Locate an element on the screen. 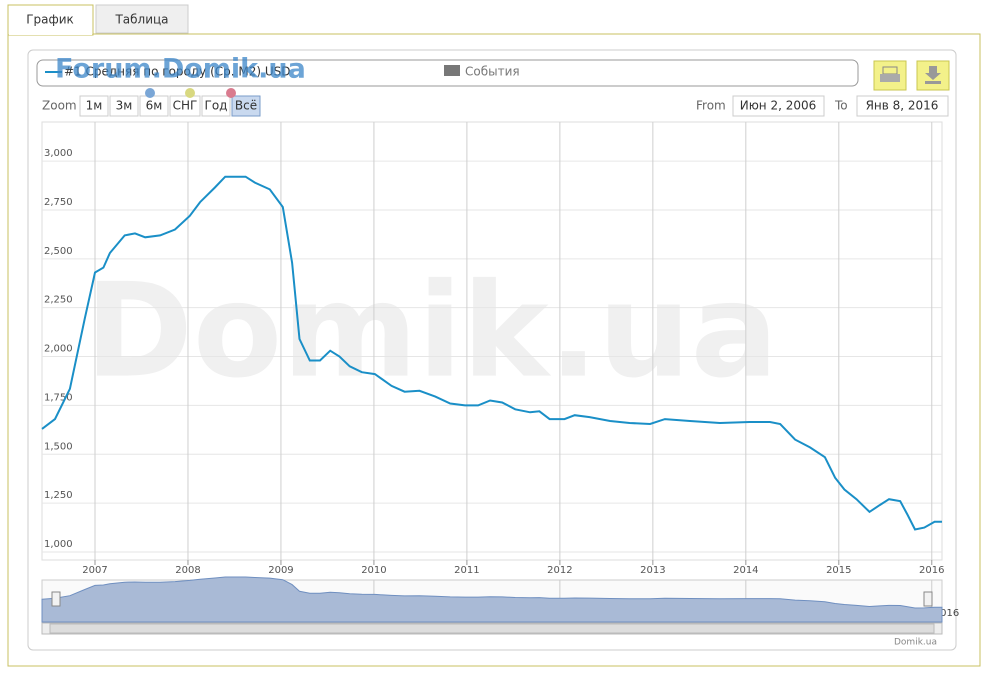  x-tick-label: 2016 is located at coordinates (931, 570).